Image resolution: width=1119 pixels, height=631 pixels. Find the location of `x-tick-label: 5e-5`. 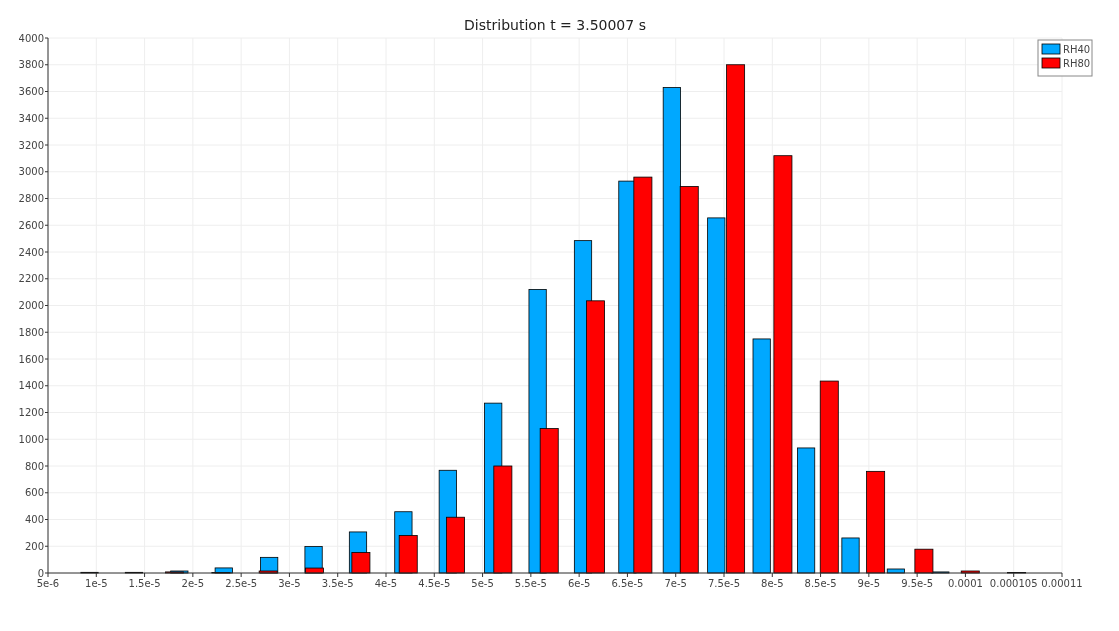

x-tick-label: 5e-5 is located at coordinates (482, 583).